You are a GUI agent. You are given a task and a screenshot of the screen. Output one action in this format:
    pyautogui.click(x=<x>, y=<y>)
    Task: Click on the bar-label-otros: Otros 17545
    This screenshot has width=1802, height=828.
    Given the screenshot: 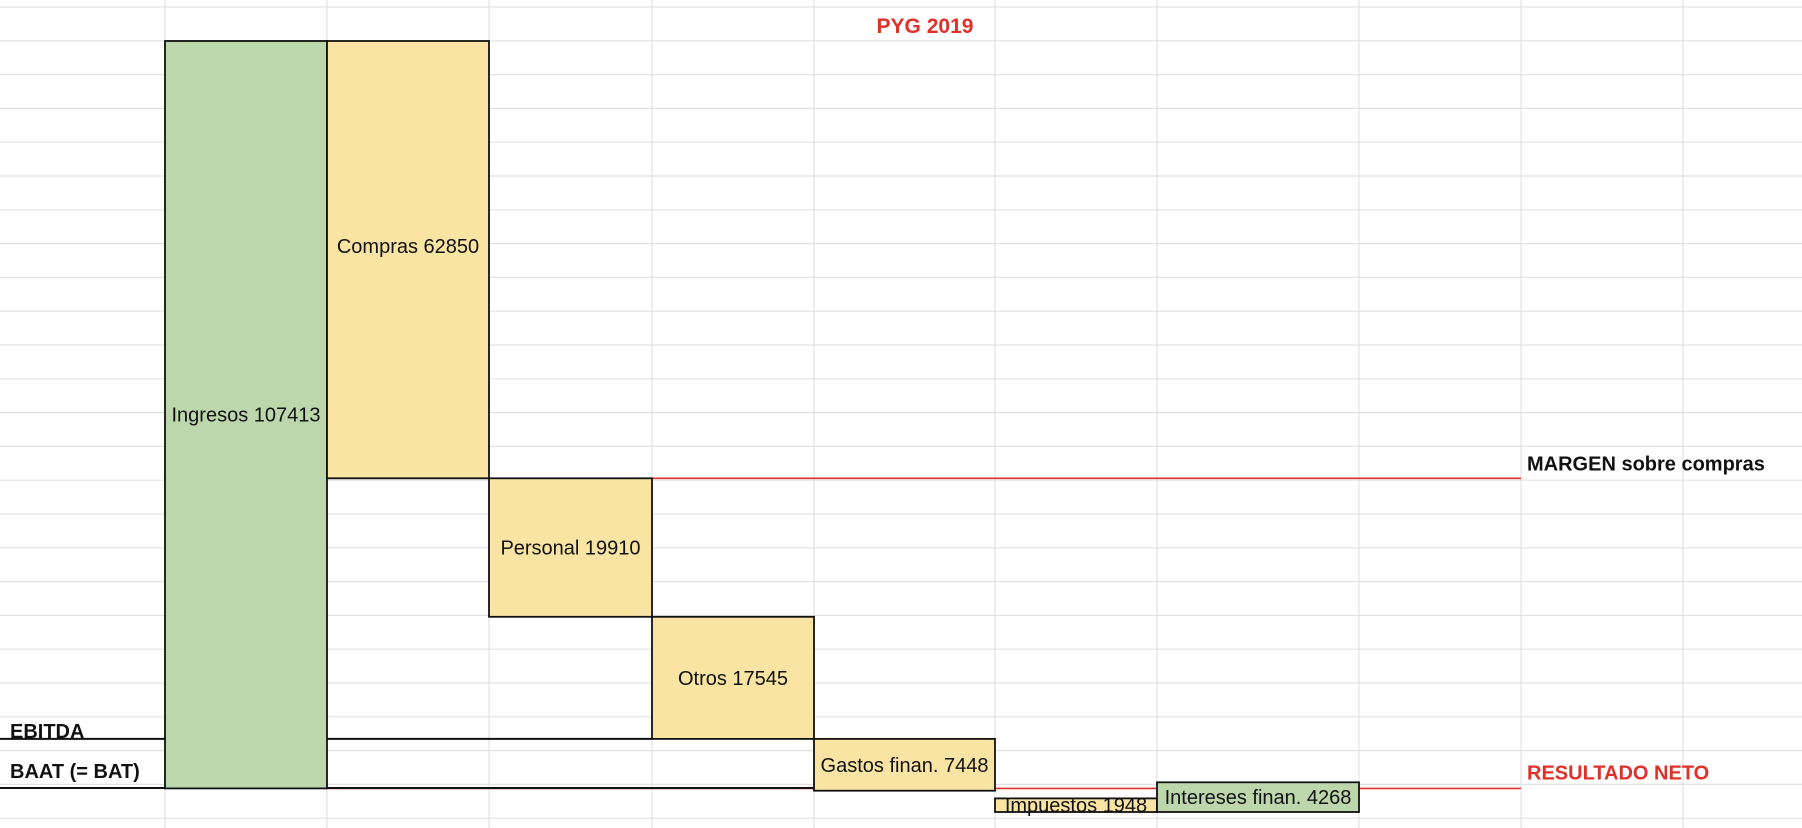 What is the action you would take?
    pyautogui.click(x=733, y=679)
    